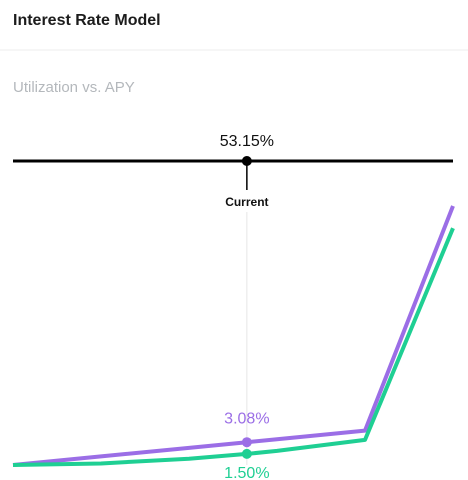 This screenshot has height=480, width=468. I want to click on current-marker, so click(246, 161).